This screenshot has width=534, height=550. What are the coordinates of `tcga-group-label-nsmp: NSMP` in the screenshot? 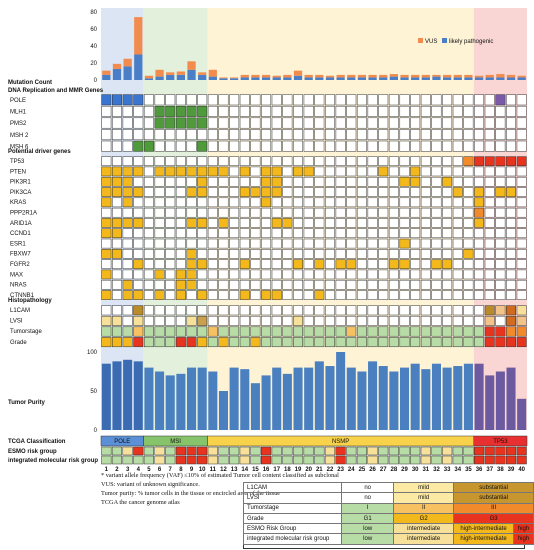 It's located at (340, 442).